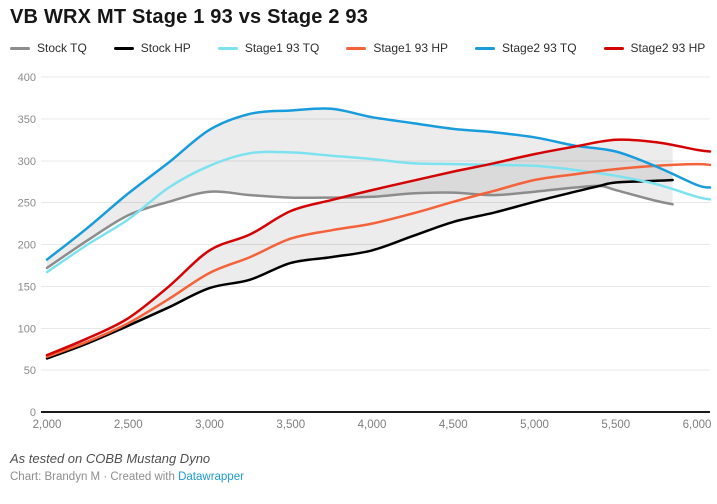 This screenshot has width=717, height=504. I want to click on legend-item-stage1-tq: Stage1 93 TQ, so click(268, 48).